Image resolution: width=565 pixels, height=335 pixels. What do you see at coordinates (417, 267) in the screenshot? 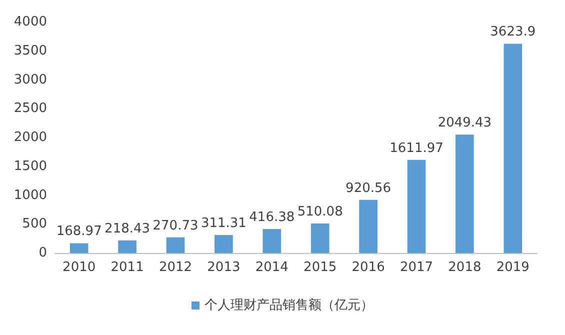
I see `x-tick-label: 2017` at bounding box center [417, 267].